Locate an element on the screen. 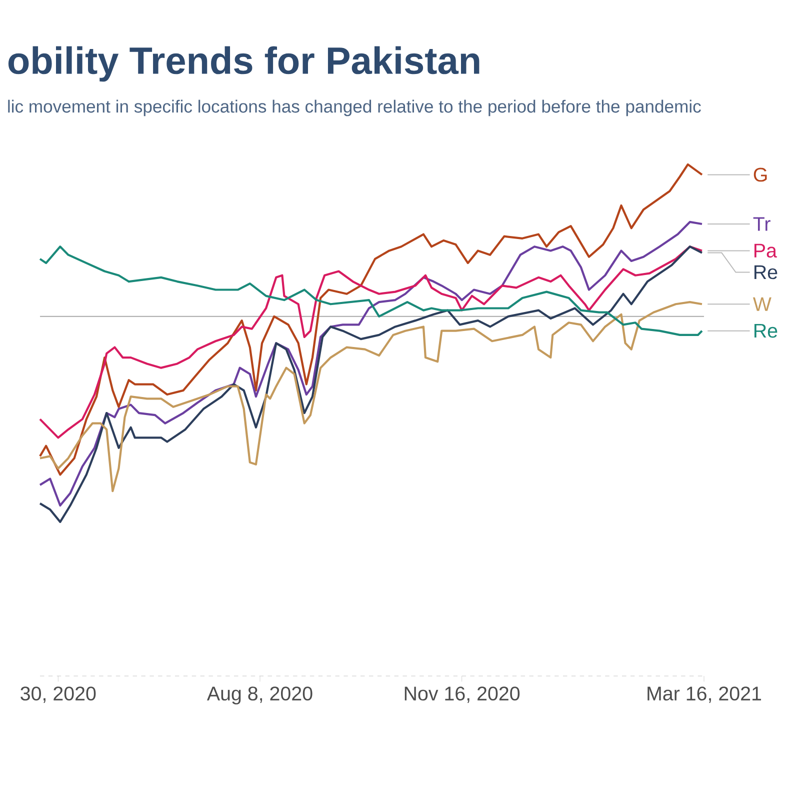  text: Pa is located at coordinates (765, 251).